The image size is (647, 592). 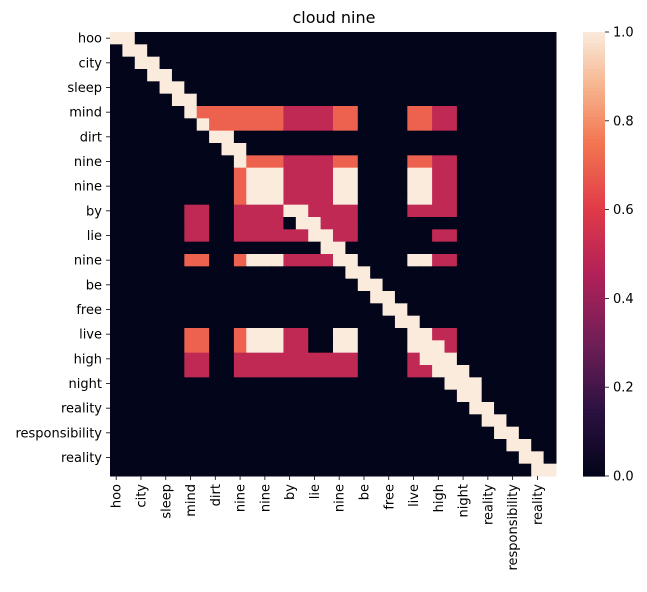 What do you see at coordinates (623, 33) in the screenshot?
I see `colorbar-tick-label: 1.0` at bounding box center [623, 33].